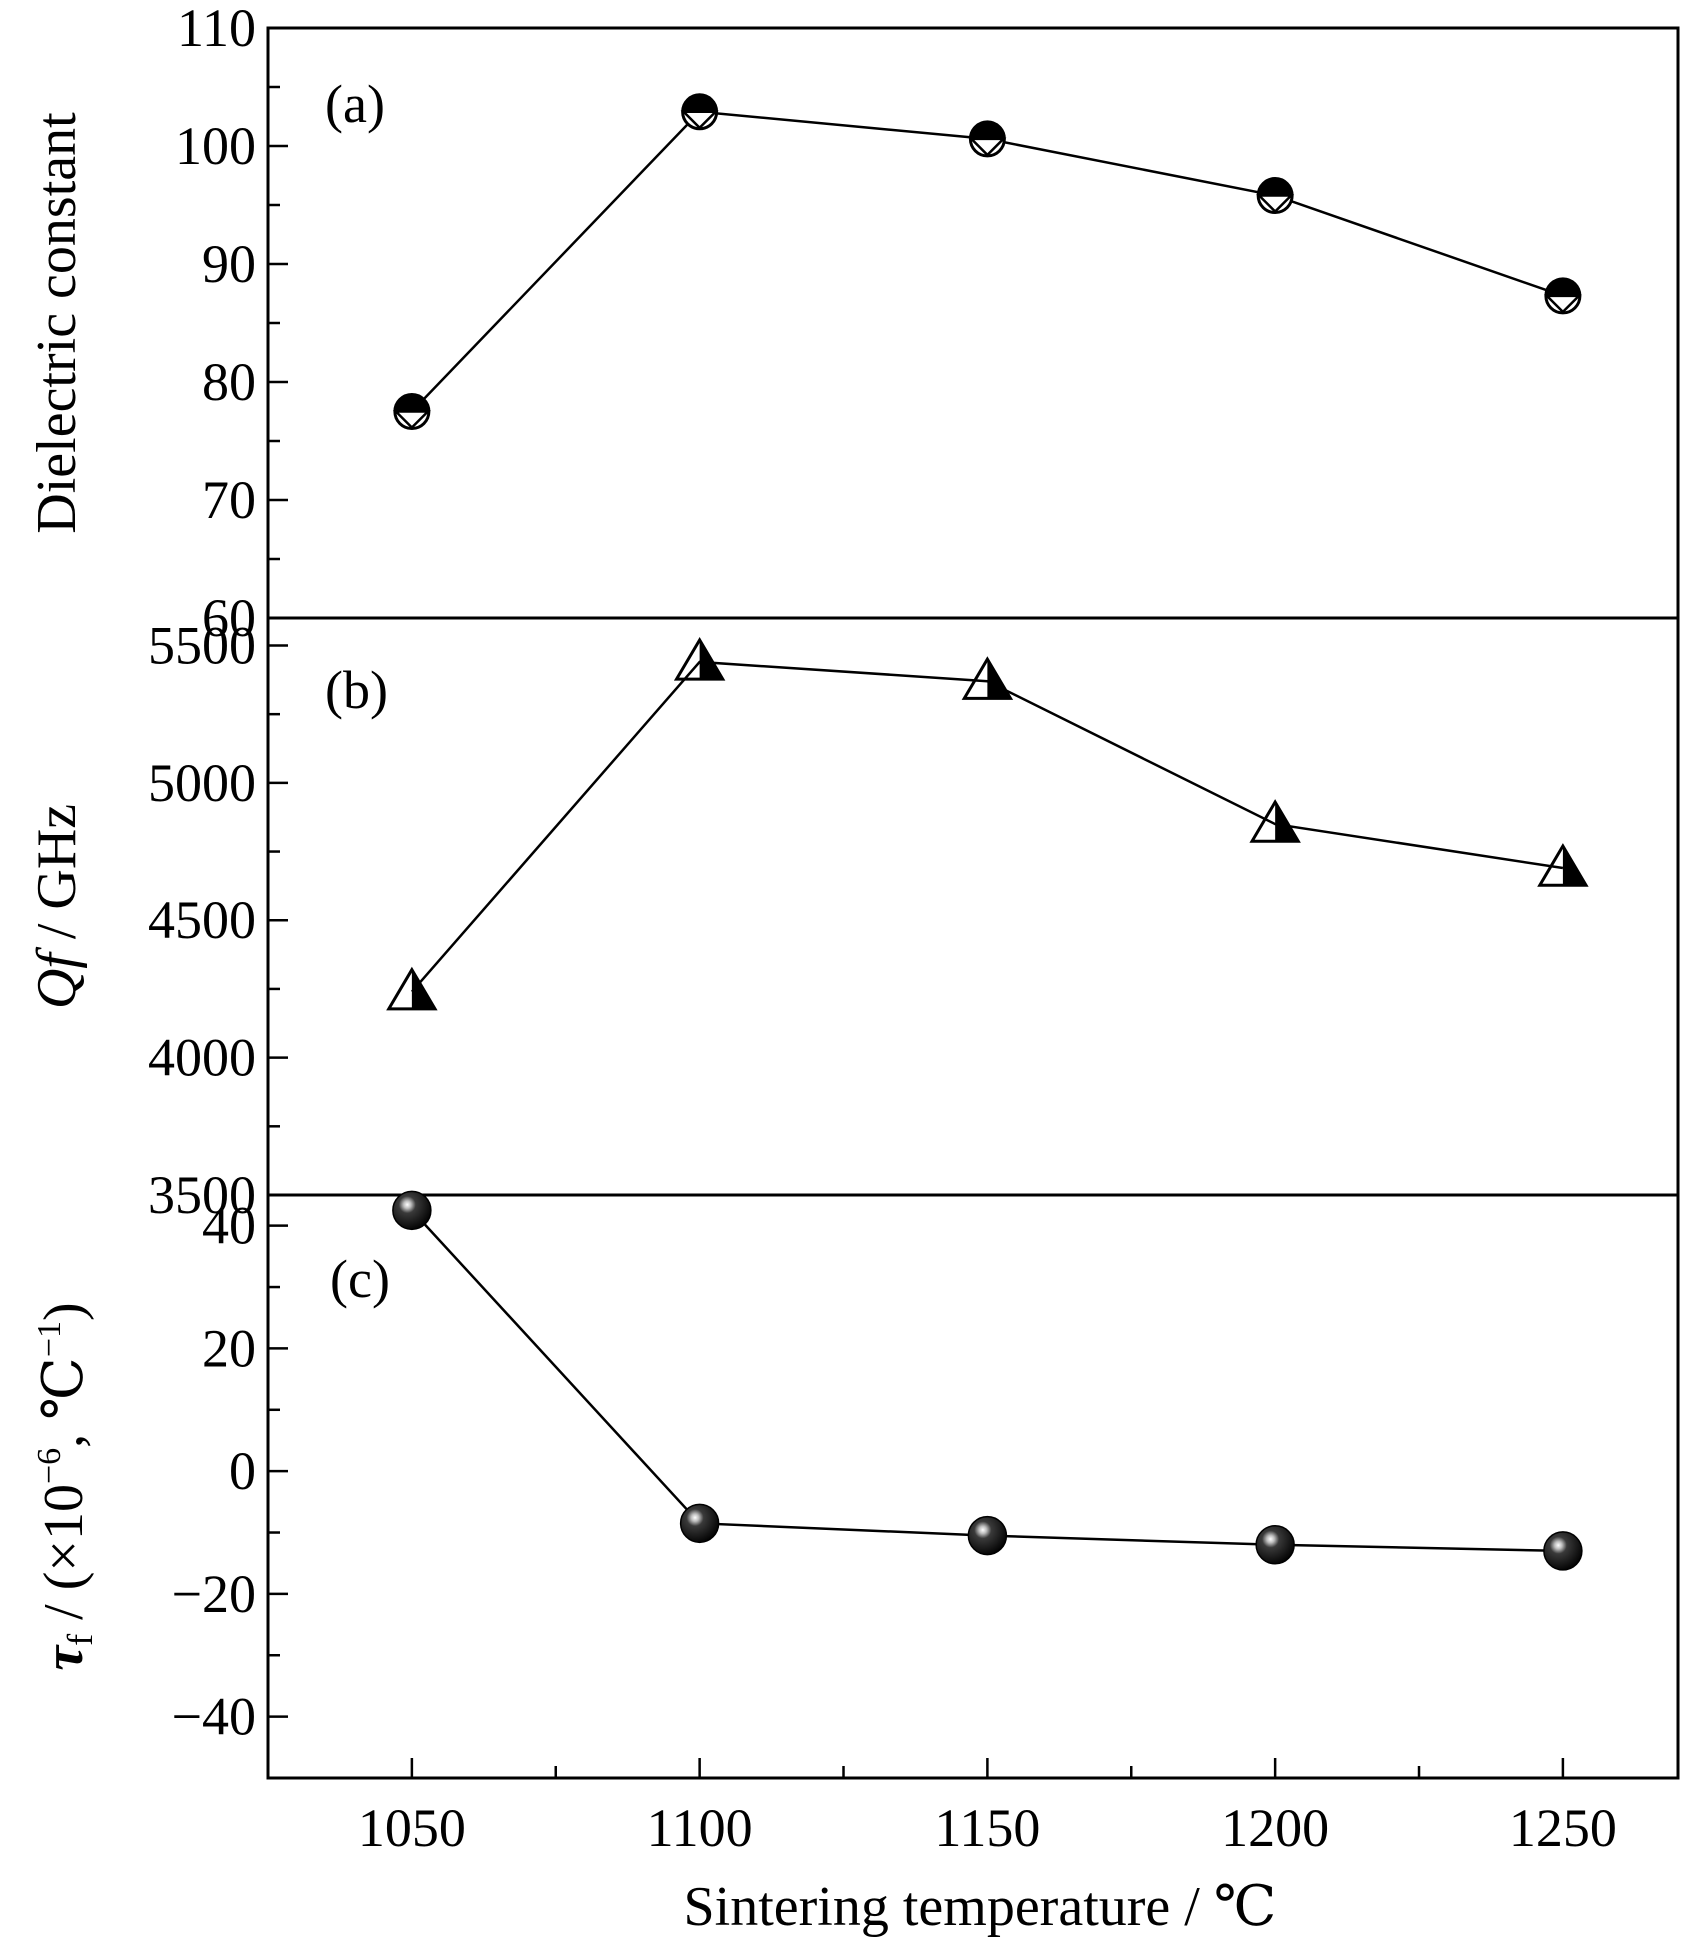 Image resolution: width=1689 pixels, height=1953 pixels. Describe the element at coordinates (202, 920) in the screenshot. I see `y-tick-label: 4500` at that location.